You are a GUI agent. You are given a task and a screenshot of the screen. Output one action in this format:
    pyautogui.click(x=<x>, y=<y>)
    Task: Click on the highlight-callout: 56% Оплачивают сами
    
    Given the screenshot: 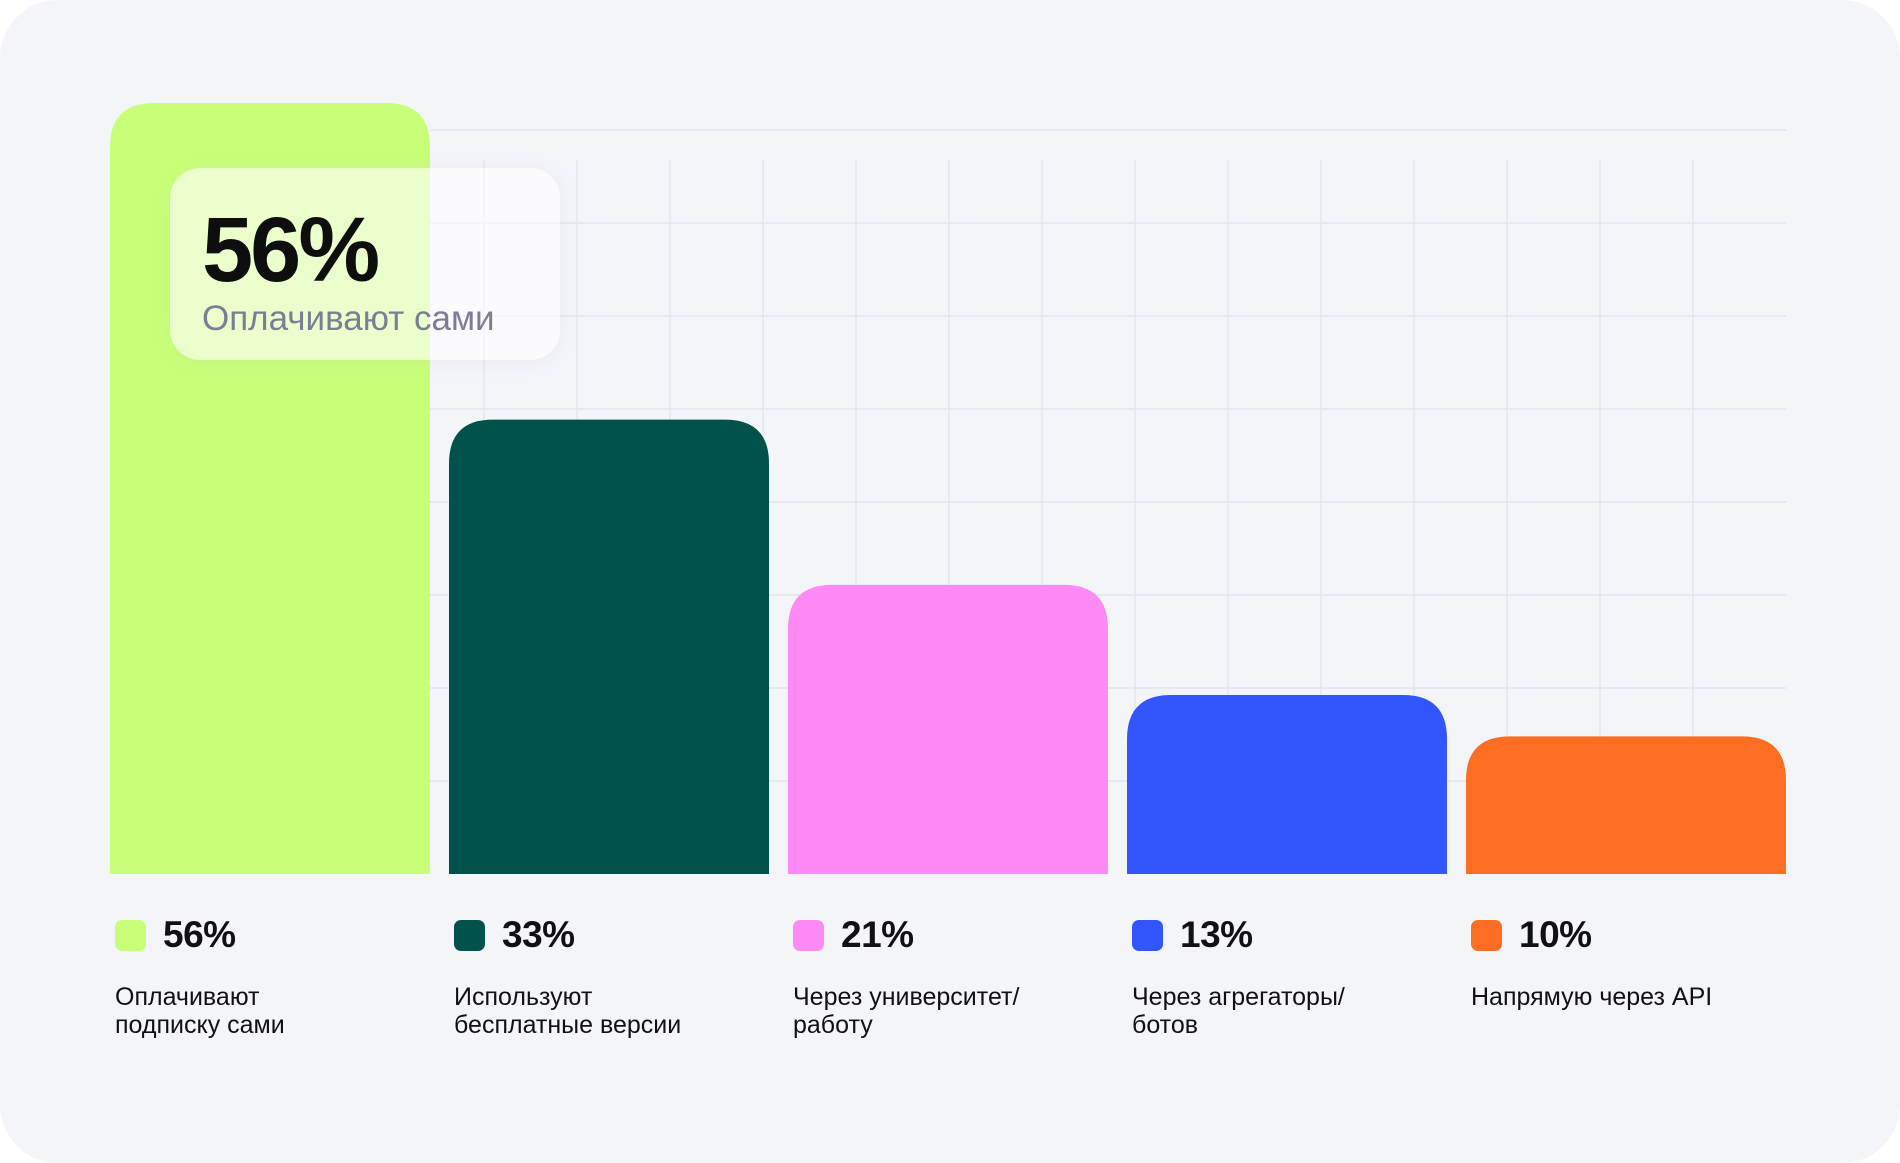 What is the action you would take?
    pyautogui.click(x=365, y=264)
    